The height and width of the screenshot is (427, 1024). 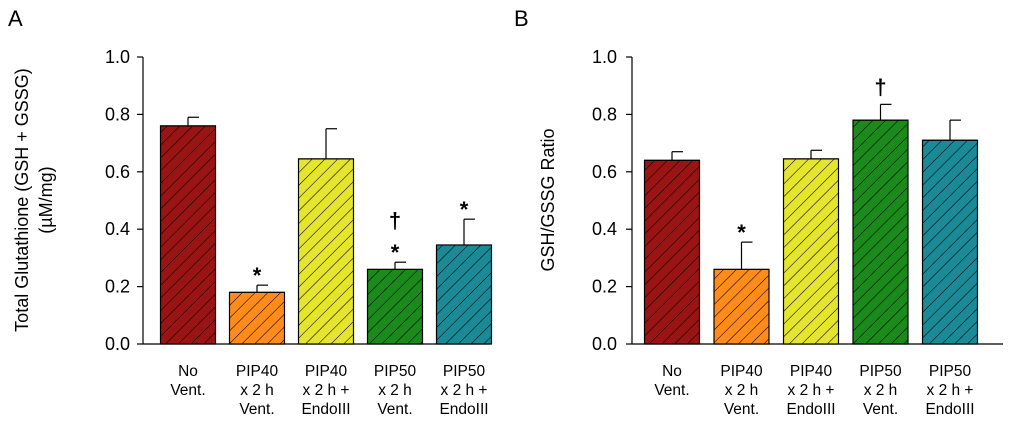 I want to click on panel-b-letter: B, so click(x=521, y=18).